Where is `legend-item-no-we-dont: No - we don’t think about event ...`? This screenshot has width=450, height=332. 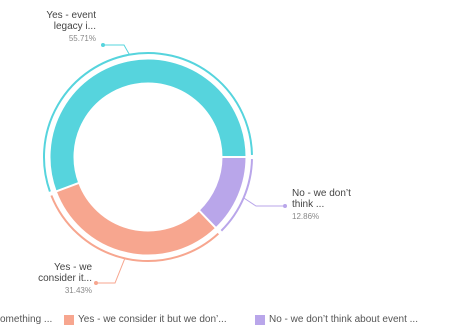 legend-item-no-we-dont: No - we don’t think about event ... is located at coordinates (343, 319).